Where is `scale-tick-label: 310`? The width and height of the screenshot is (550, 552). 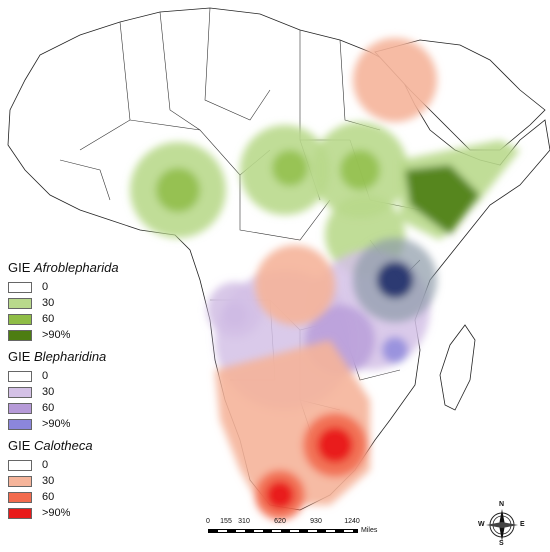 scale-tick-label: 310 is located at coordinates (244, 521).